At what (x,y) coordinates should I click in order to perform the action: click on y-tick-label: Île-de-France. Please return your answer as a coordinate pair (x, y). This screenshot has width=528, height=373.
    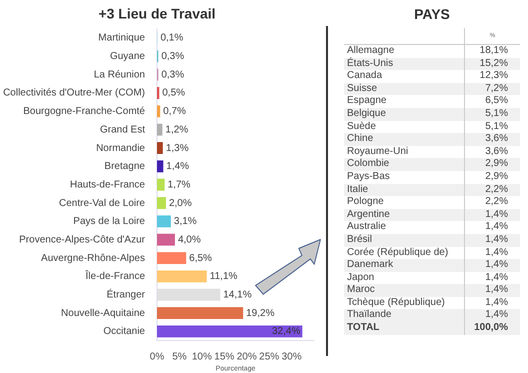
    Looking at the image, I should click on (115, 276).